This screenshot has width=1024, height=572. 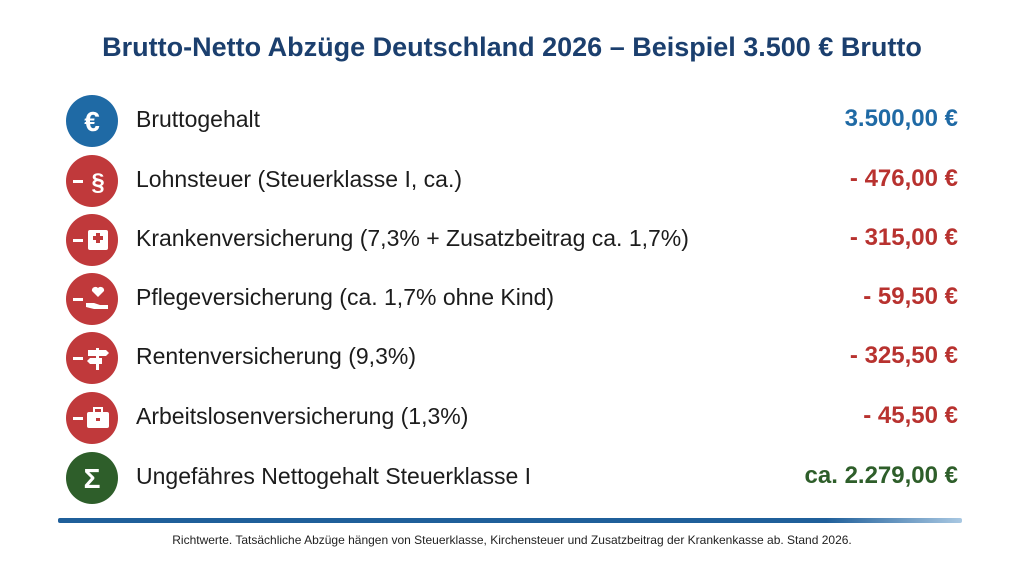 I want to click on label: Pflegeversicherung (ca. 1,7% ohne Kind), so click(x=345, y=297).